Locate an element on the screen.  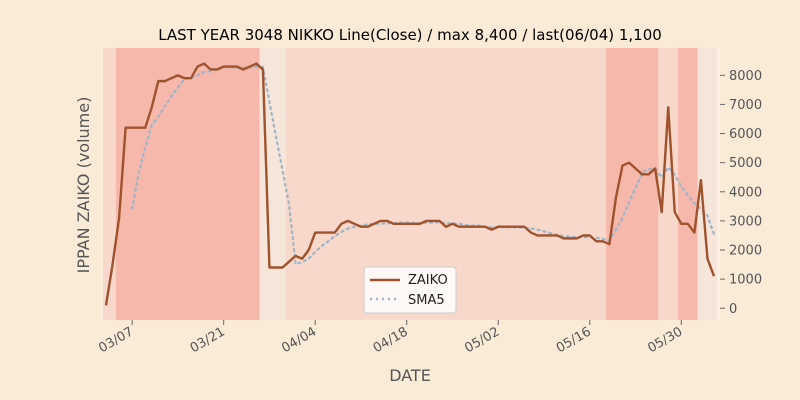
x-axis-label: DATE is located at coordinates (410, 375).